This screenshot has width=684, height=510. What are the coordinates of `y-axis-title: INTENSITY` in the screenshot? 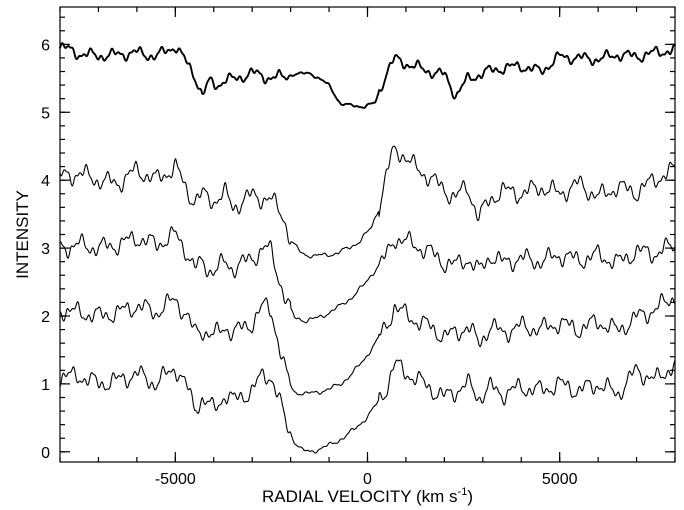 It's located at (22, 234).